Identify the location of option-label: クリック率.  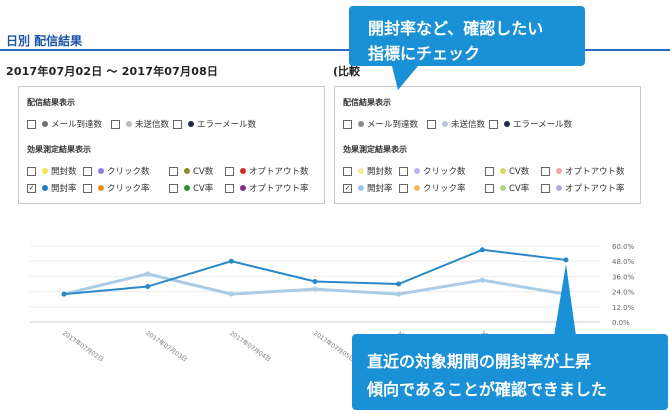
(444, 189).